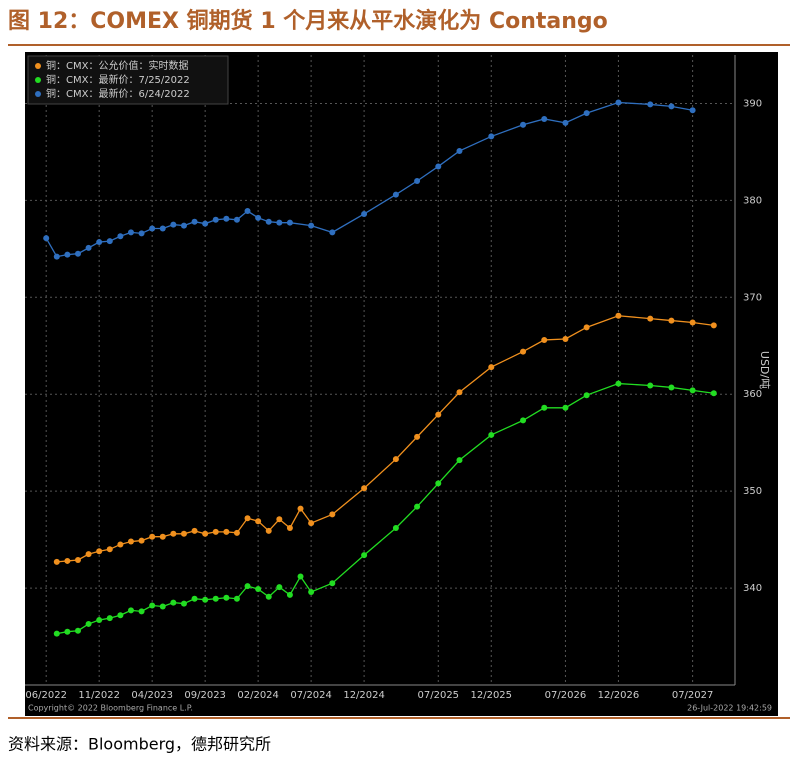 This screenshot has height=776, width=805. Describe the element at coordinates (693, 695) in the screenshot. I see `x-tick-label: 07/2027` at that location.